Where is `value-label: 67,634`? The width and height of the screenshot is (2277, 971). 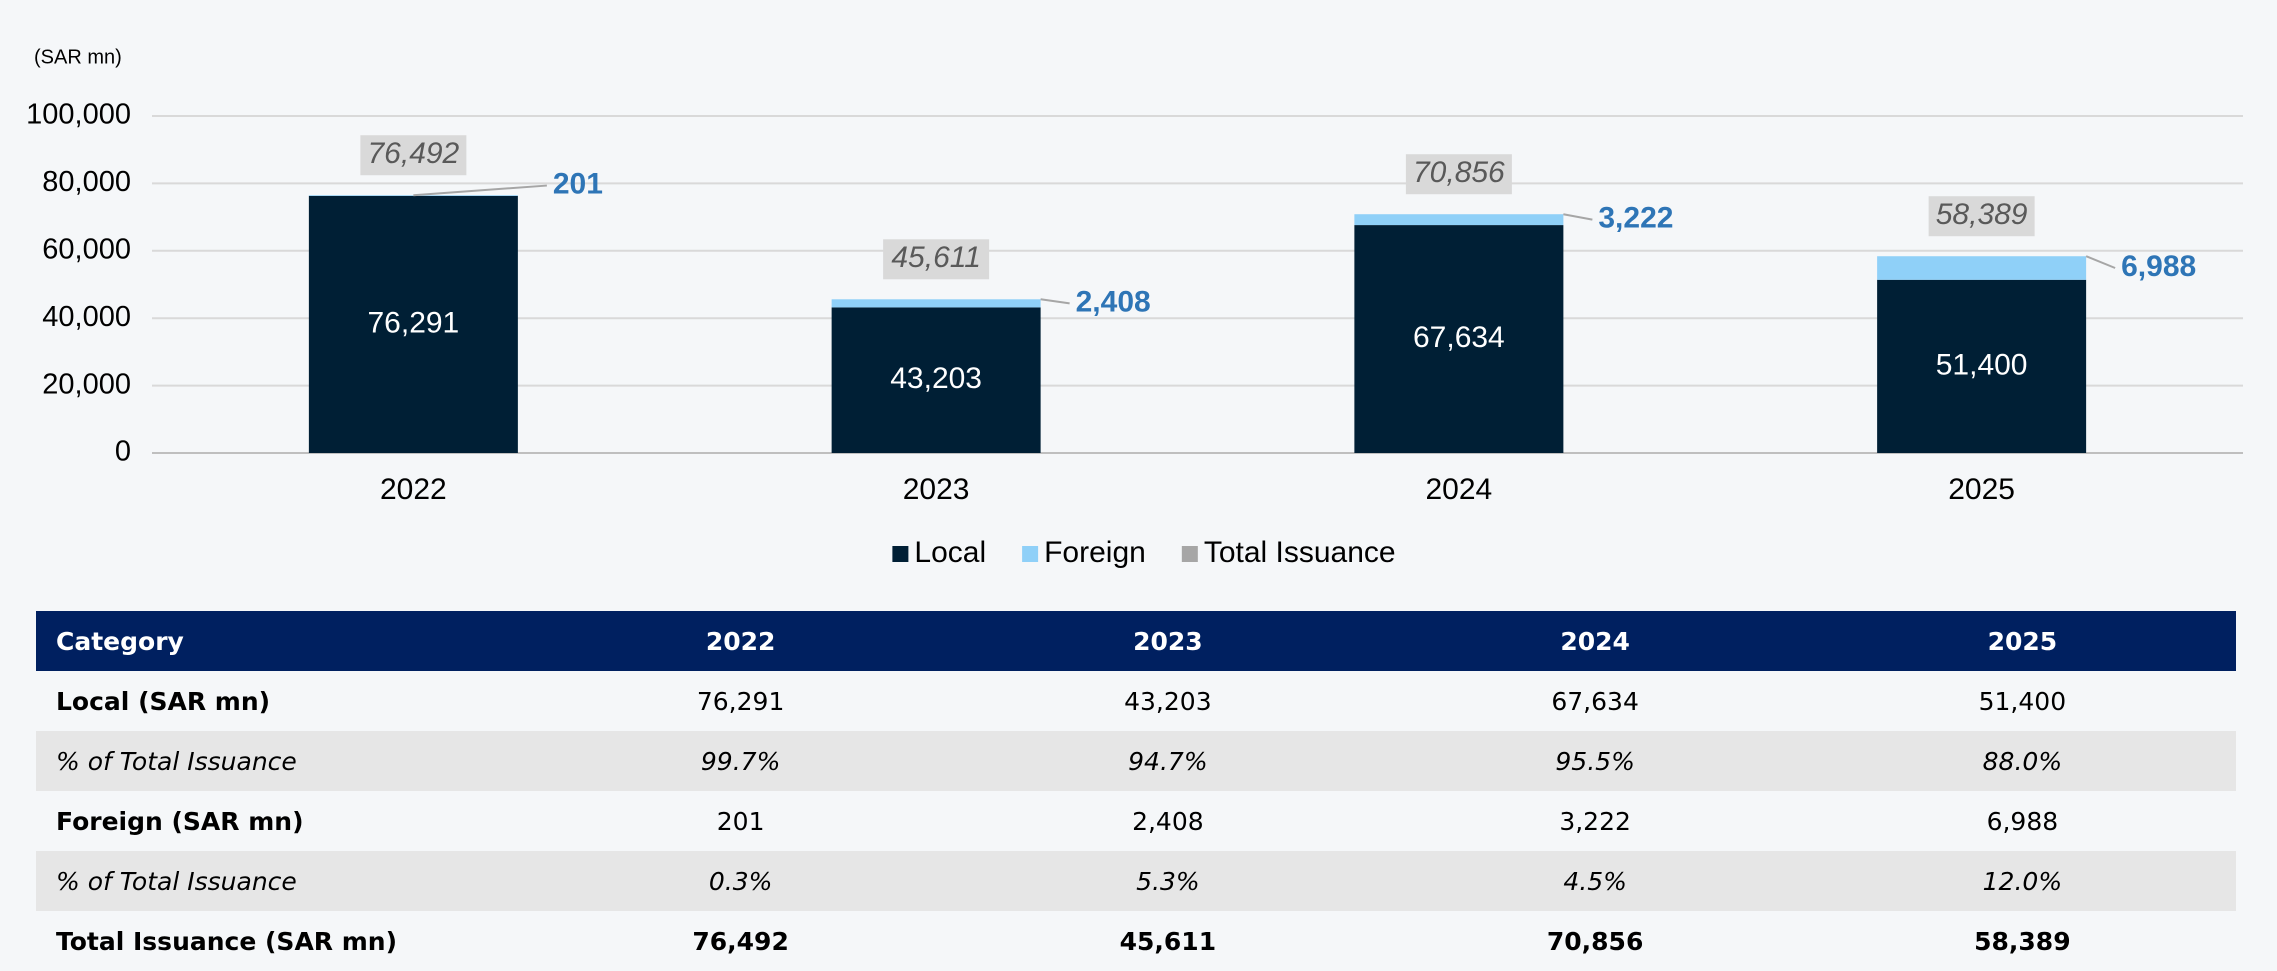 value-label: 67,634 is located at coordinates (1459, 337).